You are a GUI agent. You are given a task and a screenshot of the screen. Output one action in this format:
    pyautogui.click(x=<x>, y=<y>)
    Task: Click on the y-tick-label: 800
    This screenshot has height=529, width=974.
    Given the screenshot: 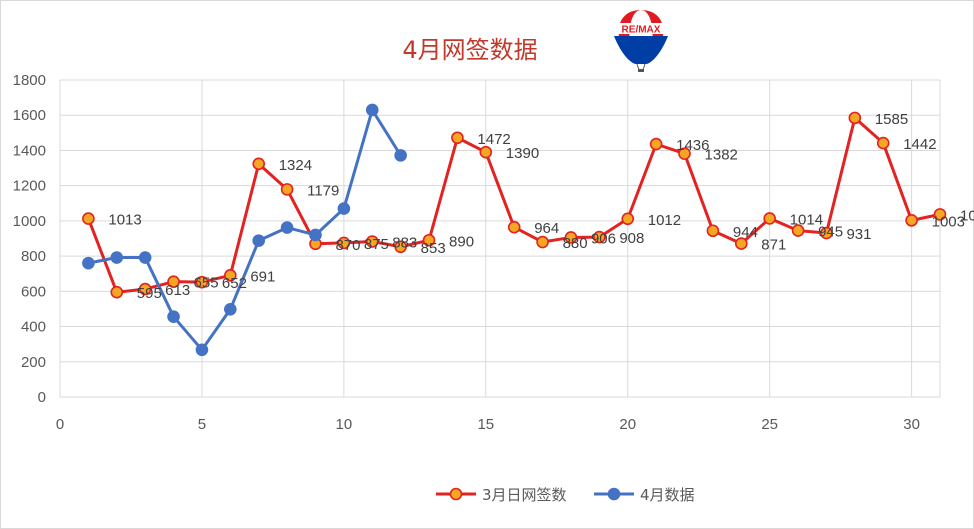 What is the action you would take?
    pyautogui.click(x=33, y=256)
    